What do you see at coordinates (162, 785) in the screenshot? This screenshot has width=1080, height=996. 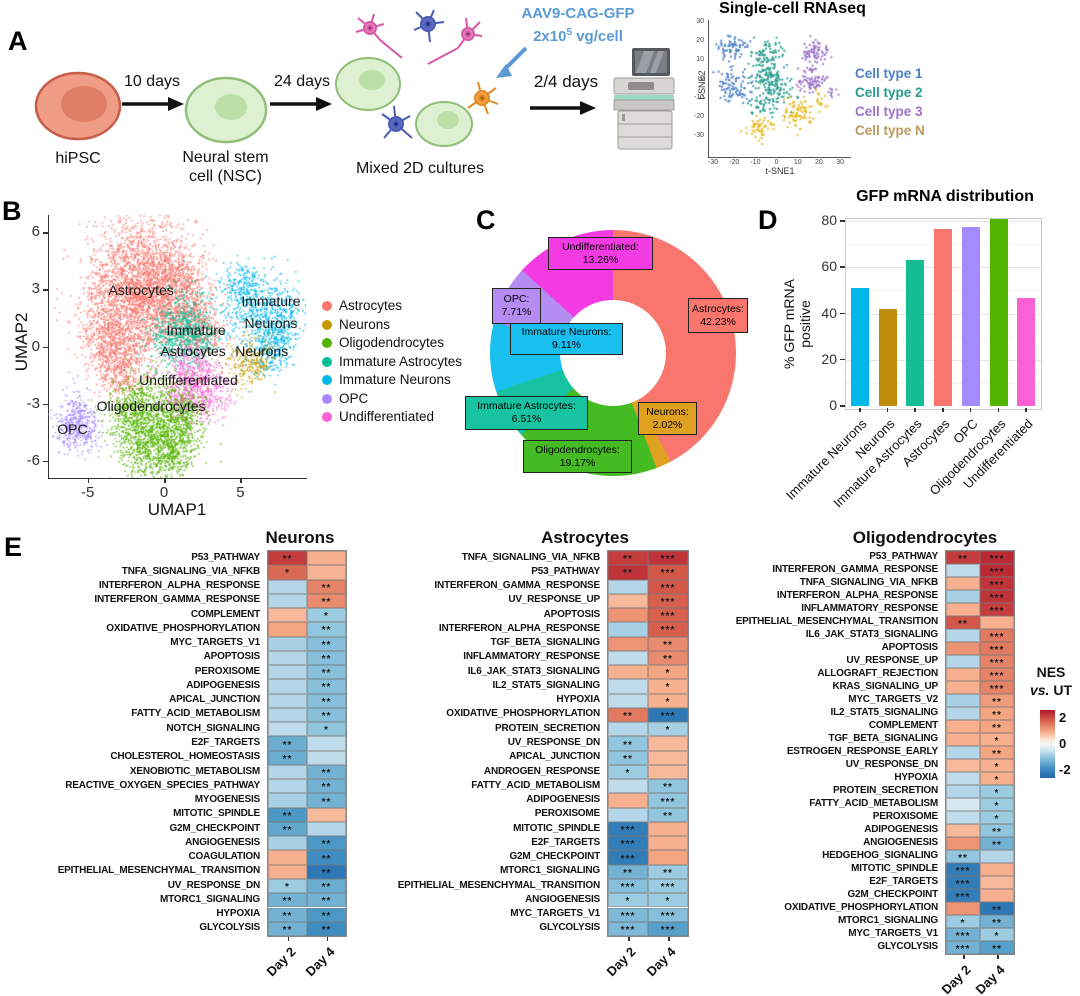 I see `heatmap-row-label: REACTIVE_OXYGEN_SPECIES_PATHWAY` at bounding box center [162, 785].